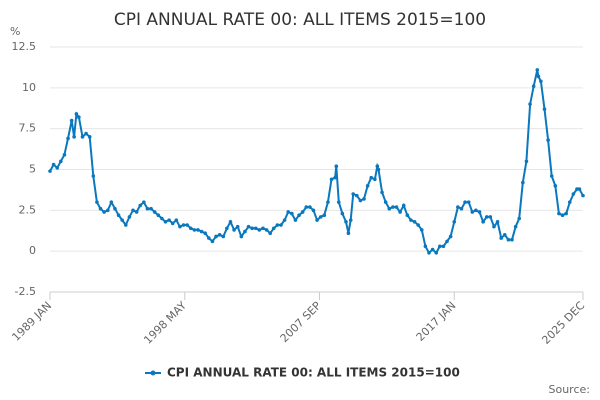 The width and height of the screenshot is (600, 400). Describe the element at coordinates (24, 46) in the screenshot. I see `y-tick-label: 12.5` at that location.